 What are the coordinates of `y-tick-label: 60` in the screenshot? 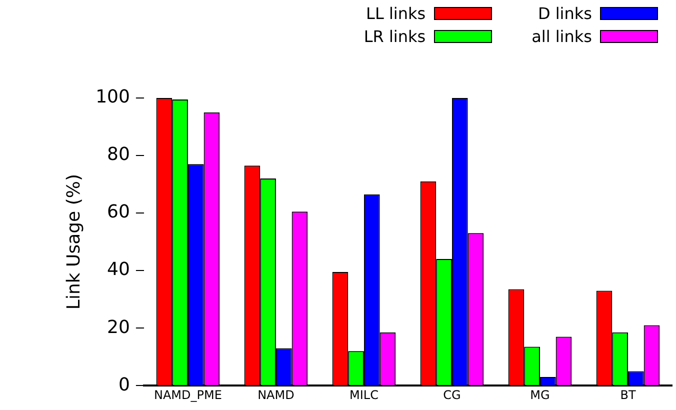 It's located at (118, 212).